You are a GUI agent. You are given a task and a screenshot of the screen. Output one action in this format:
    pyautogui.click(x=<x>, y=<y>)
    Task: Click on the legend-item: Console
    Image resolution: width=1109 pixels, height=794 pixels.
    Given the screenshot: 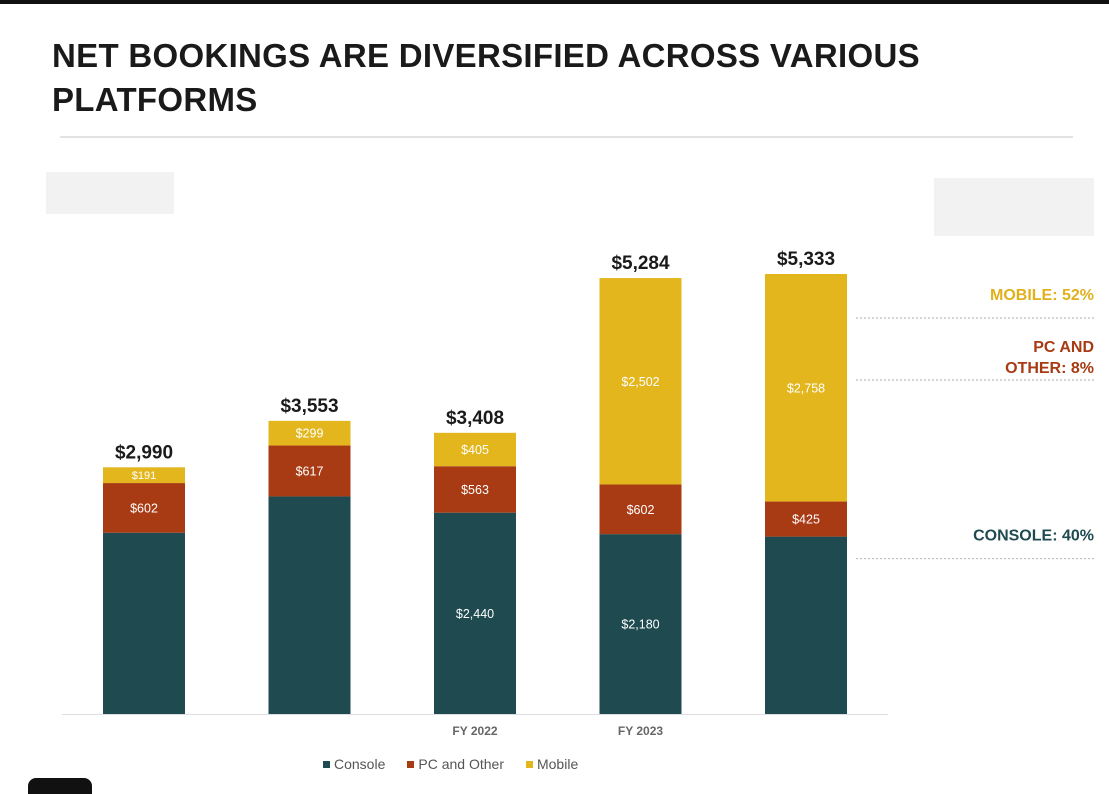 What is the action you would take?
    pyautogui.click(x=354, y=764)
    